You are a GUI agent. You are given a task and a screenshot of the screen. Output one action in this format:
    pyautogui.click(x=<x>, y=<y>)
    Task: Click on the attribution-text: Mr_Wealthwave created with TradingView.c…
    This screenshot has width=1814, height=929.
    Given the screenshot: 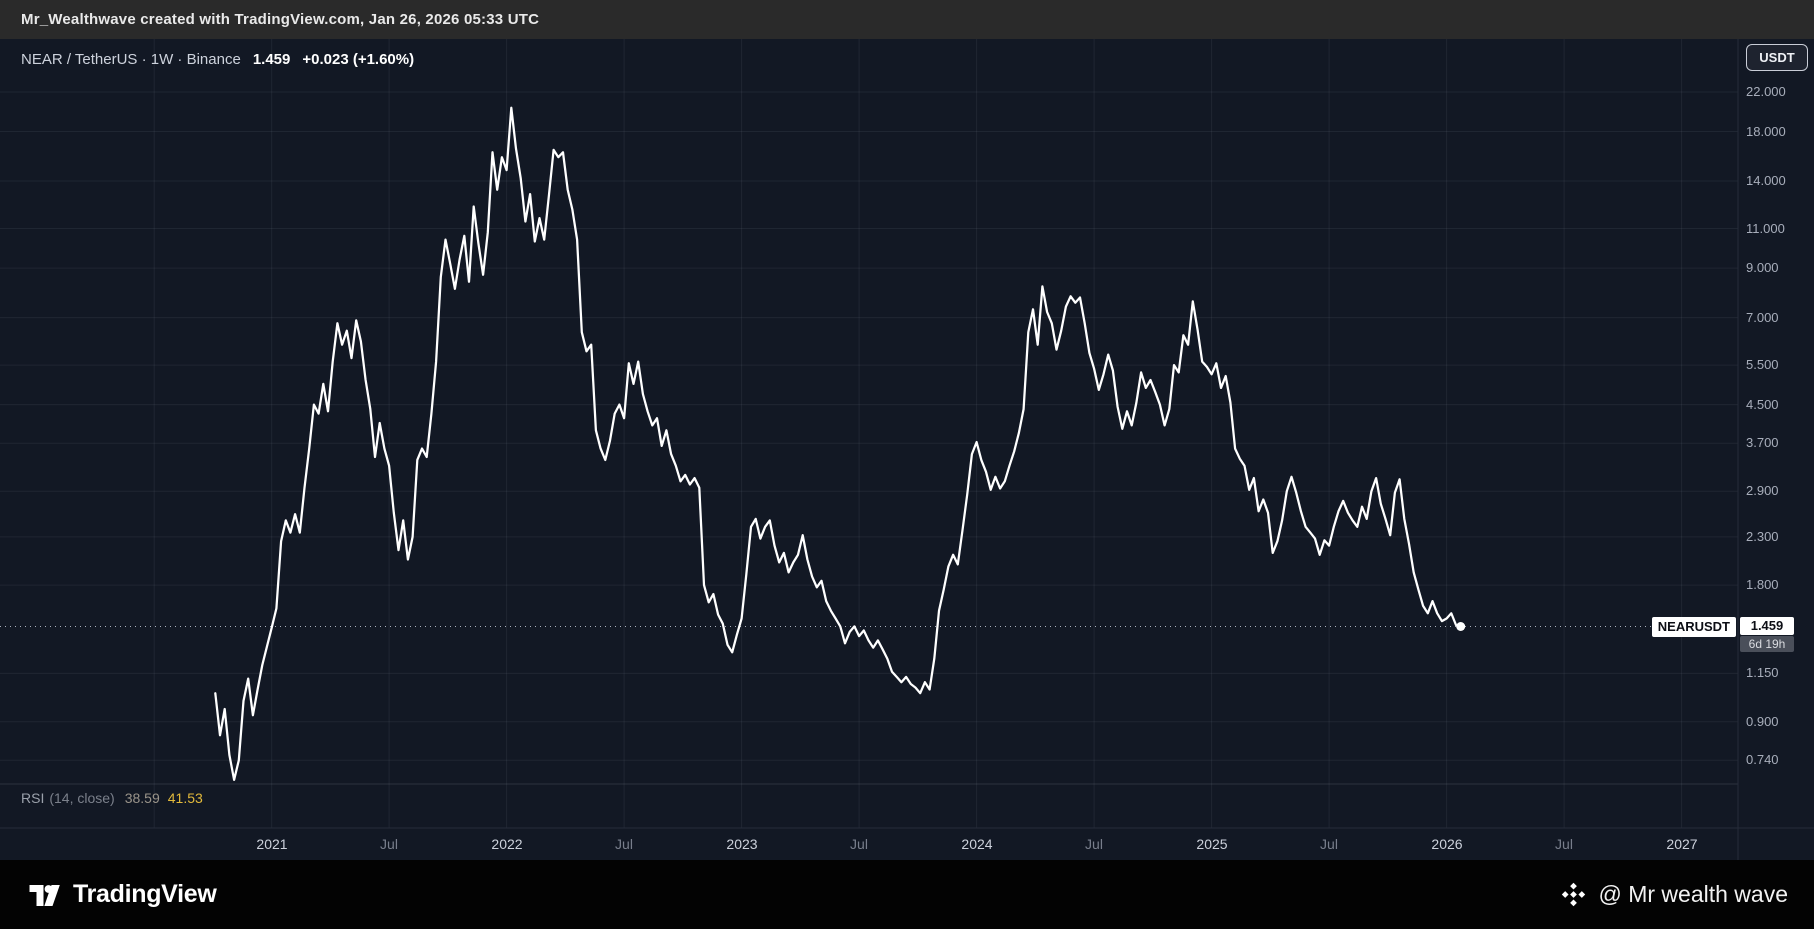 What is the action you would take?
    pyautogui.click(x=280, y=19)
    